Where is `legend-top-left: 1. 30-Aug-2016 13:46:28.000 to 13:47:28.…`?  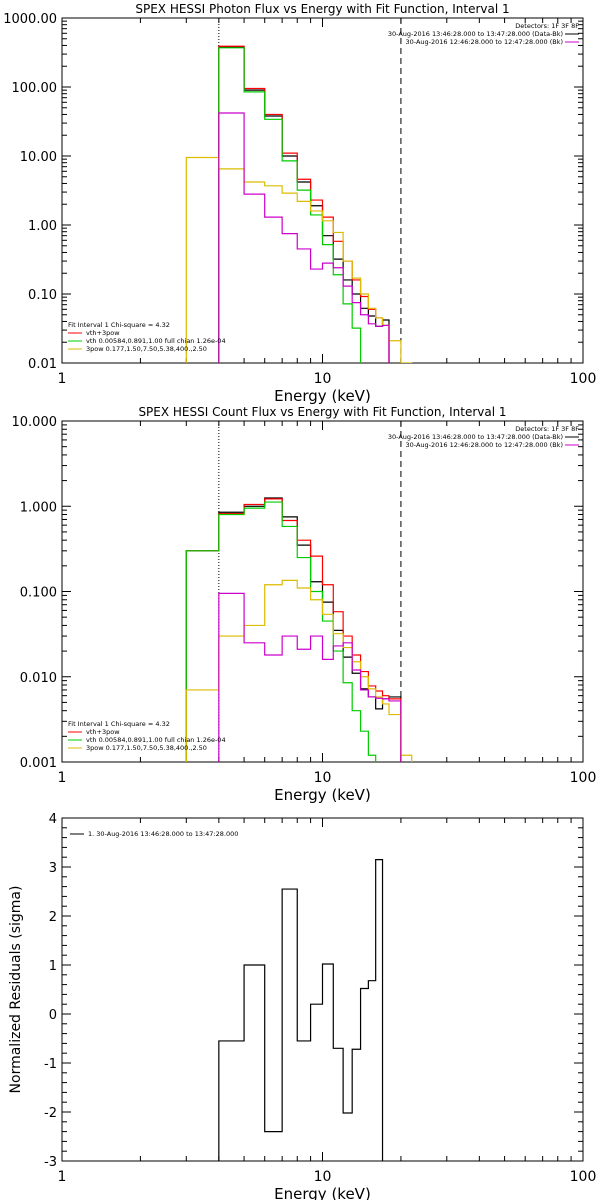 legend-top-left: 1. 30-Aug-2016 13:46:28.000 to 13:47:28.… is located at coordinates (154, 834).